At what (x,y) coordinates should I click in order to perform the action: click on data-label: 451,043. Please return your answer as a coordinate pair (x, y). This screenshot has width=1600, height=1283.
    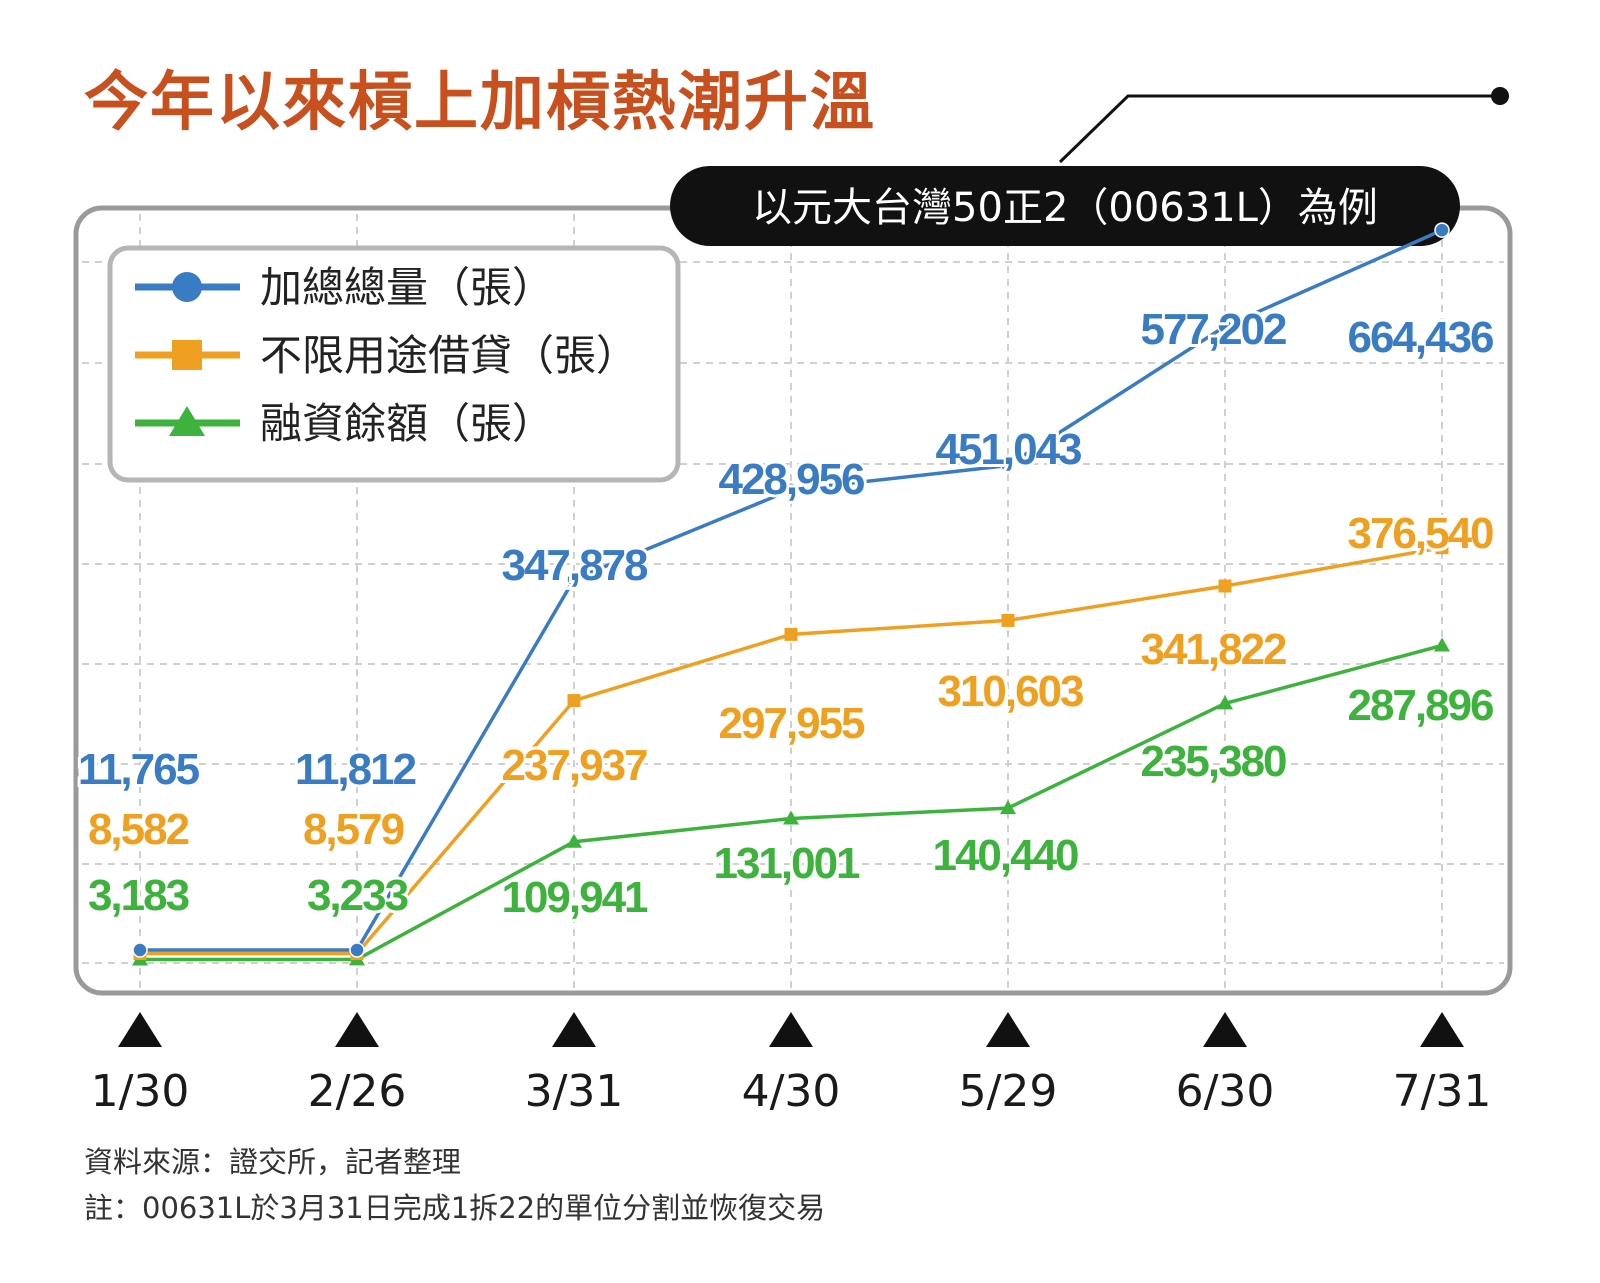
    Looking at the image, I should click on (1008, 449).